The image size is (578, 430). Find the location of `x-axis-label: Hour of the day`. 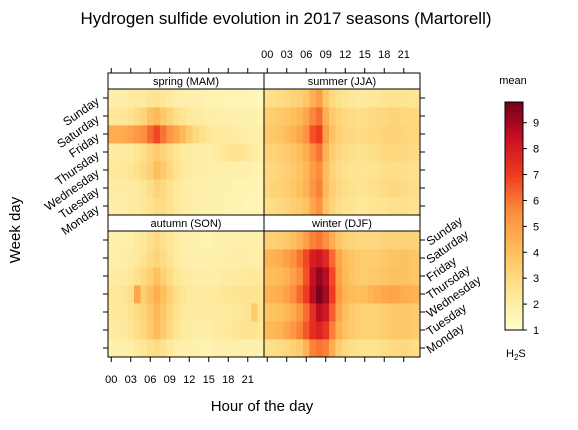

x-axis-label: Hour of the day is located at coordinates (262, 406).